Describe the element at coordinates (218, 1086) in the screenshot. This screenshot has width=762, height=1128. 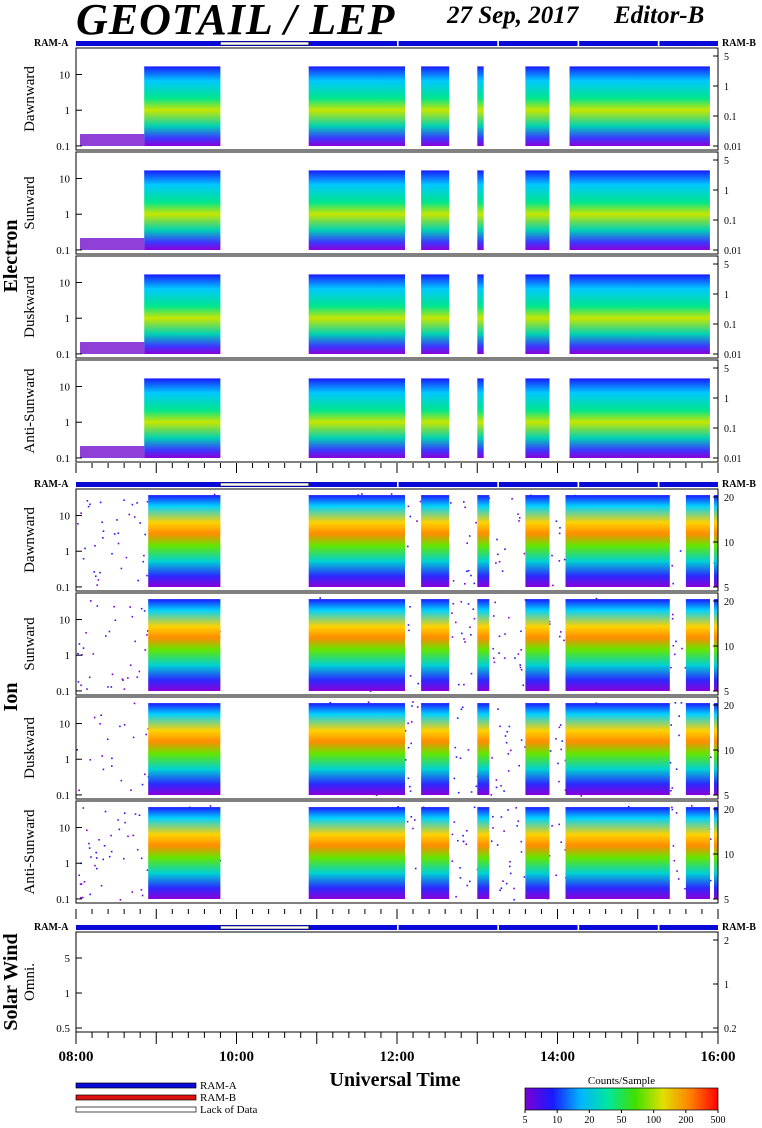
I see `legend-label: RAM-A` at that location.